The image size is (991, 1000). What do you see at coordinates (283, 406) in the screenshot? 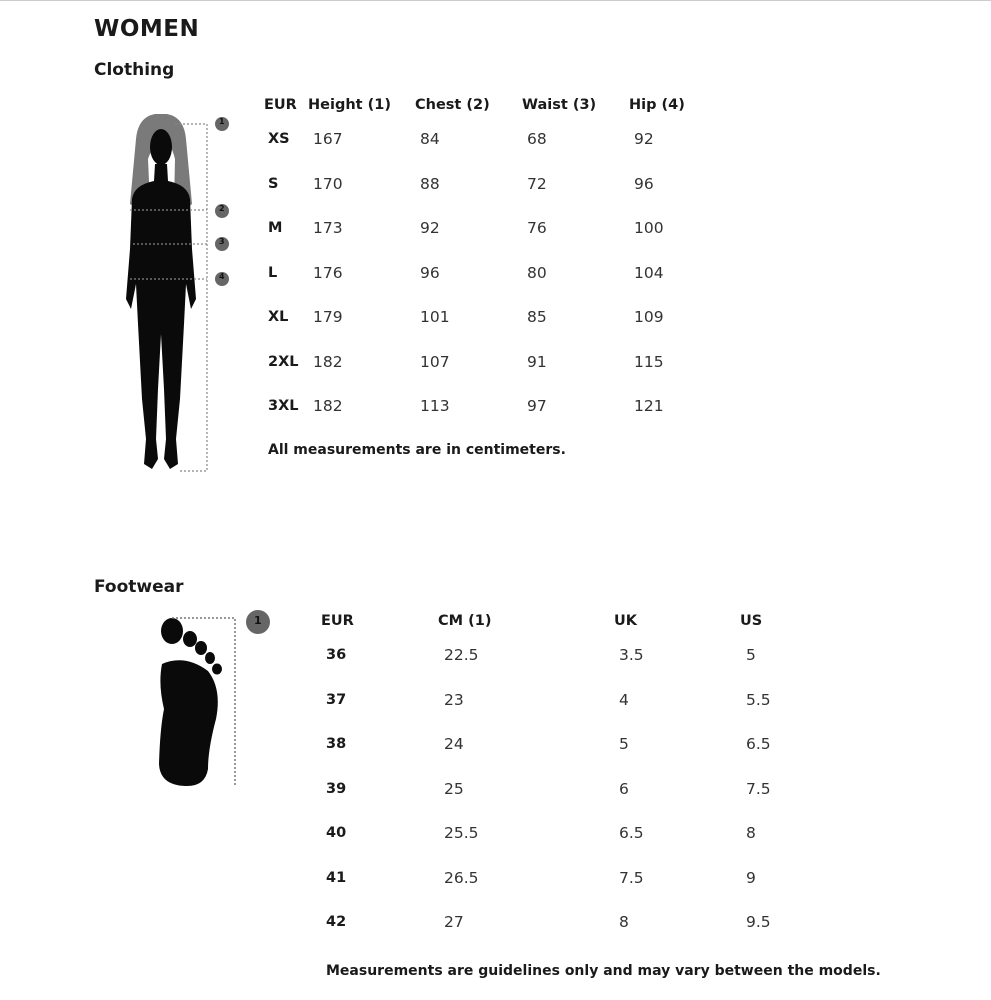
I see `size-label: 3XL` at bounding box center [283, 406].